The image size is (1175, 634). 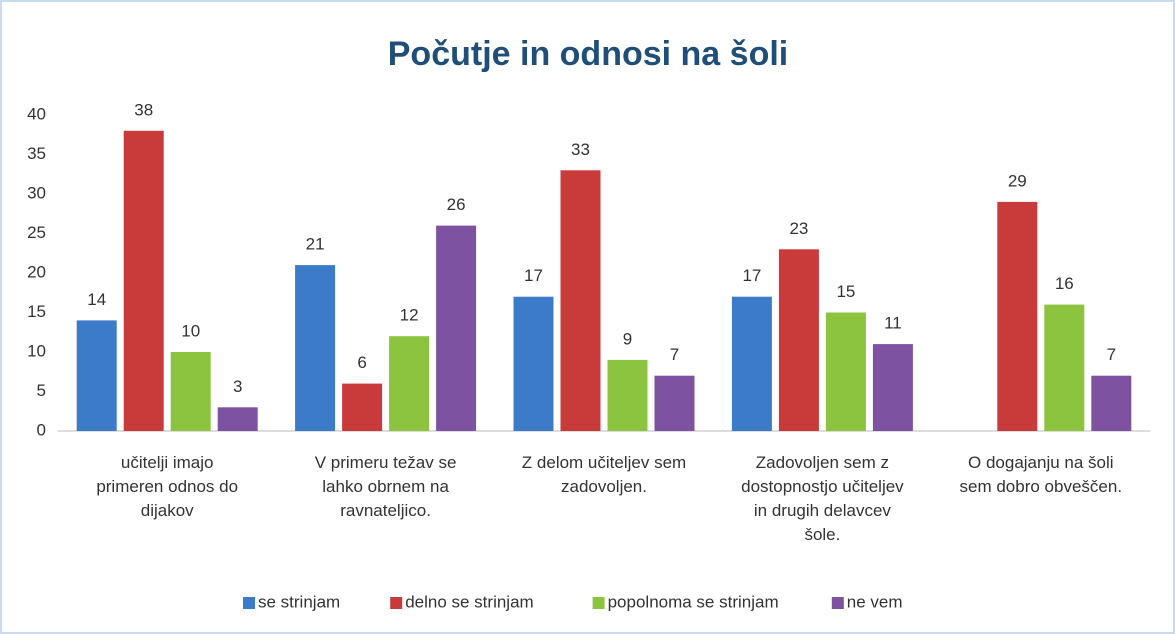 What do you see at coordinates (315, 244) in the screenshot?
I see `data-label: 21` at bounding box center [315, 244].